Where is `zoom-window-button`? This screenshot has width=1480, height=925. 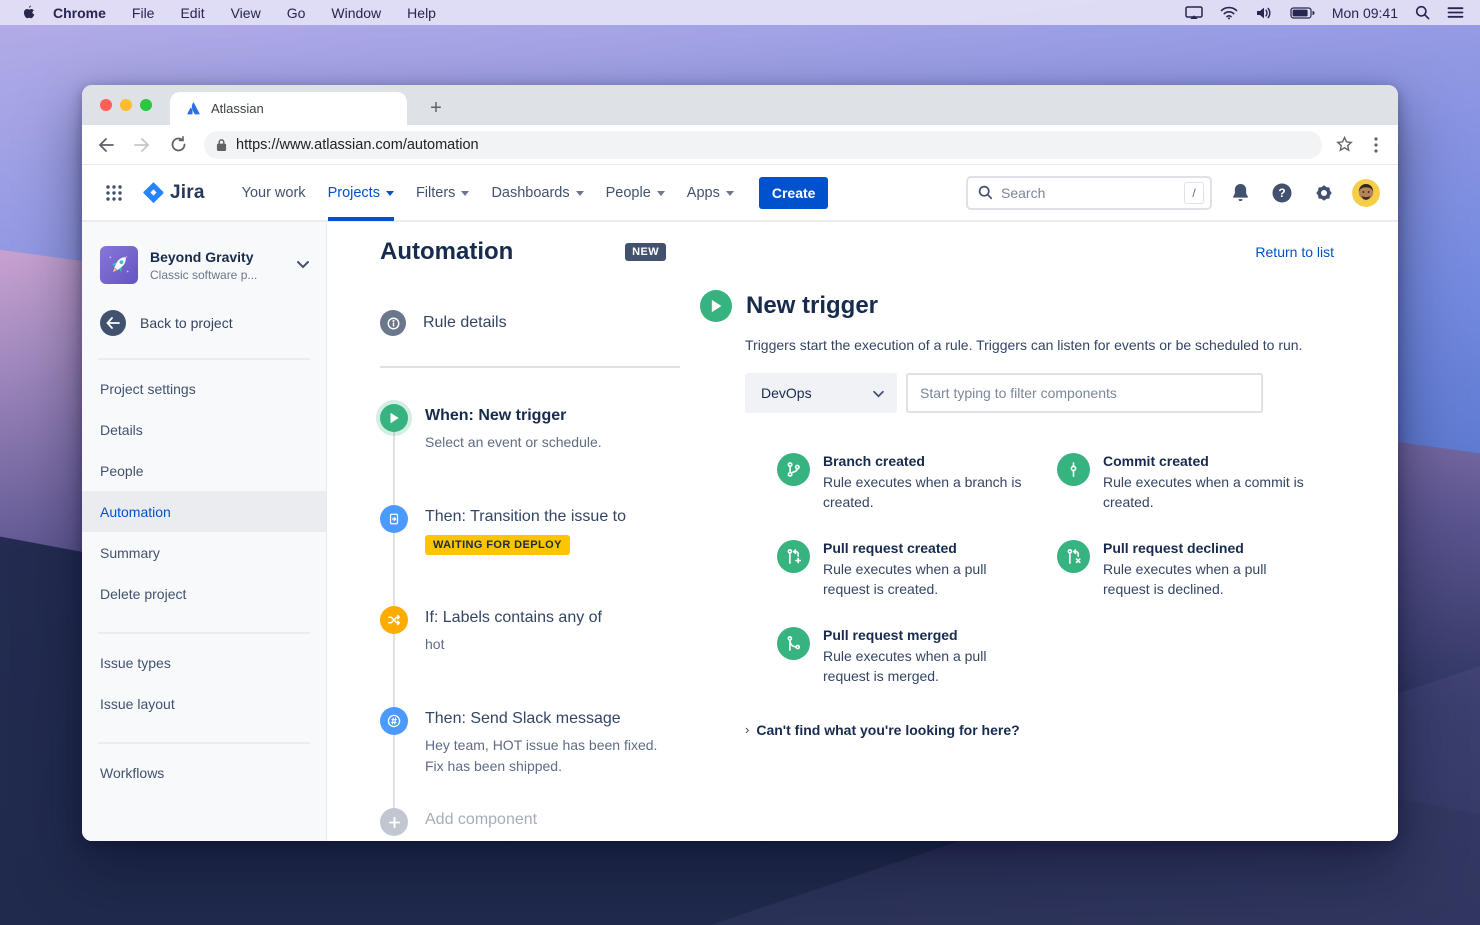
zoom-window-button is located at coordinates (146, 105).